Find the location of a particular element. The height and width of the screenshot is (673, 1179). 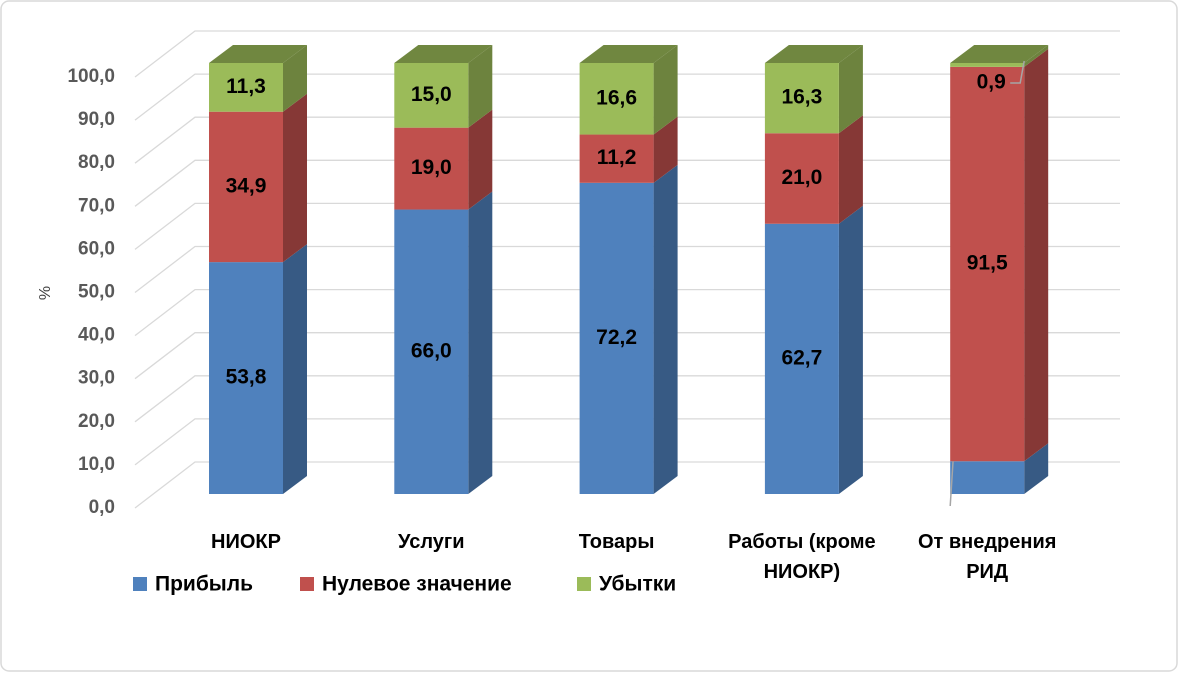

legend-label: Нулевое значение is located at coordinates (417, 584).